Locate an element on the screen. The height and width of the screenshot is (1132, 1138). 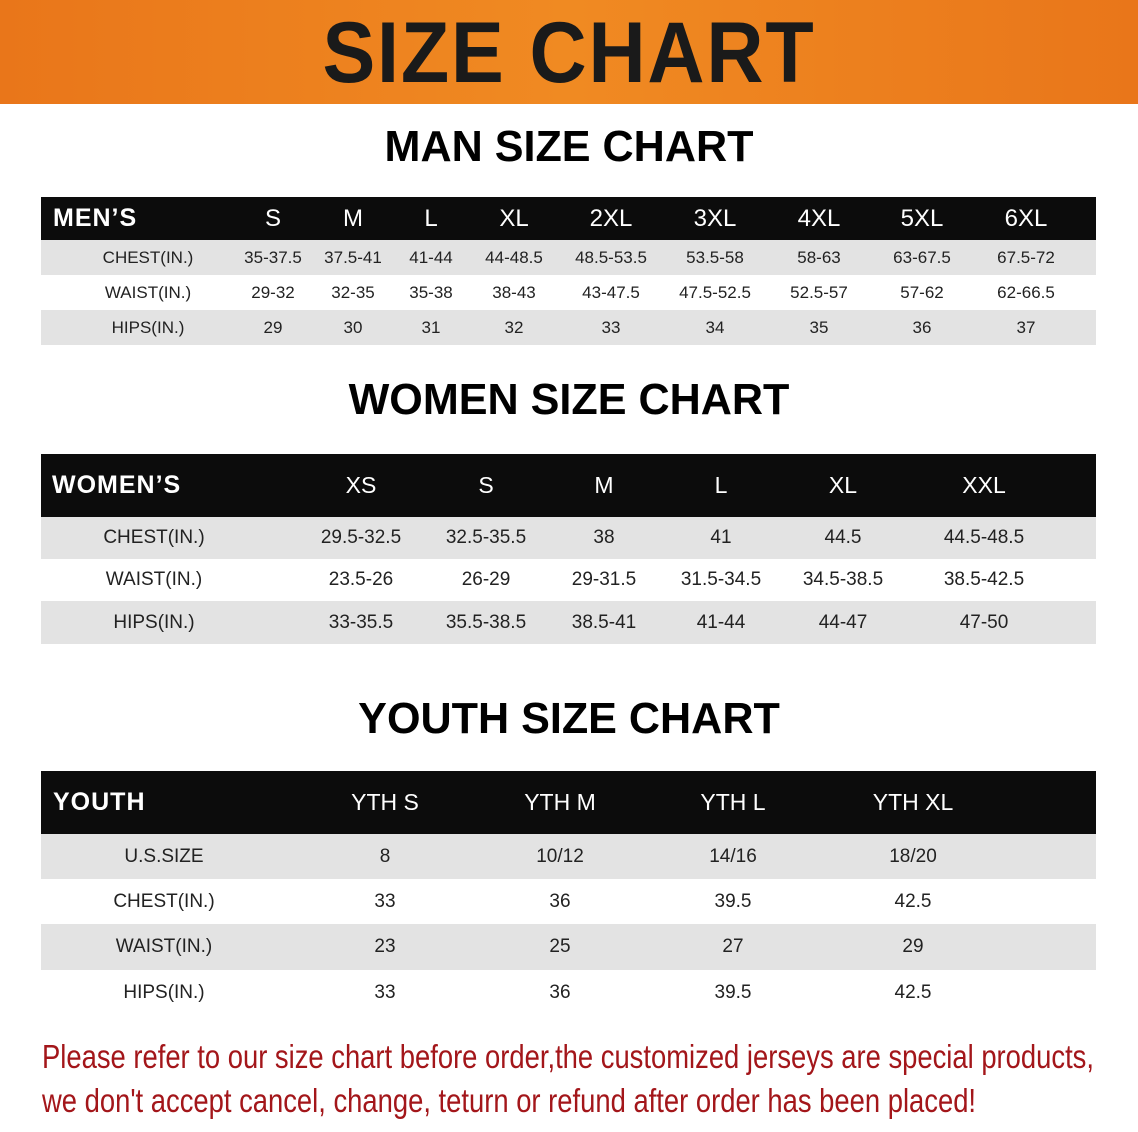
banner-title: SIZE CHART is located at coordinates (569, 53).